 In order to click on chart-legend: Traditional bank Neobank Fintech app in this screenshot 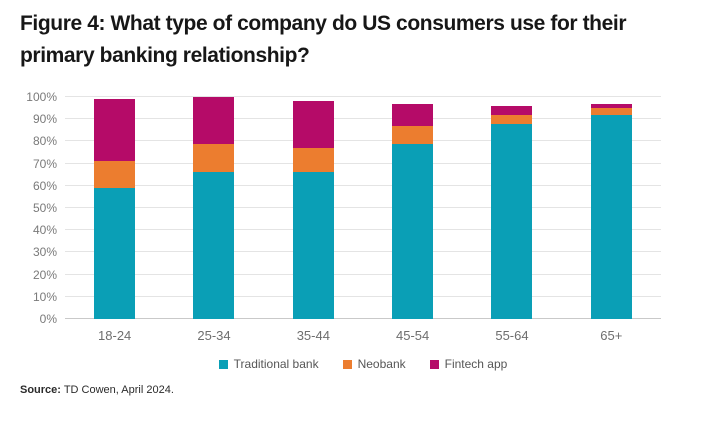, I will do `click(363, 364)`.